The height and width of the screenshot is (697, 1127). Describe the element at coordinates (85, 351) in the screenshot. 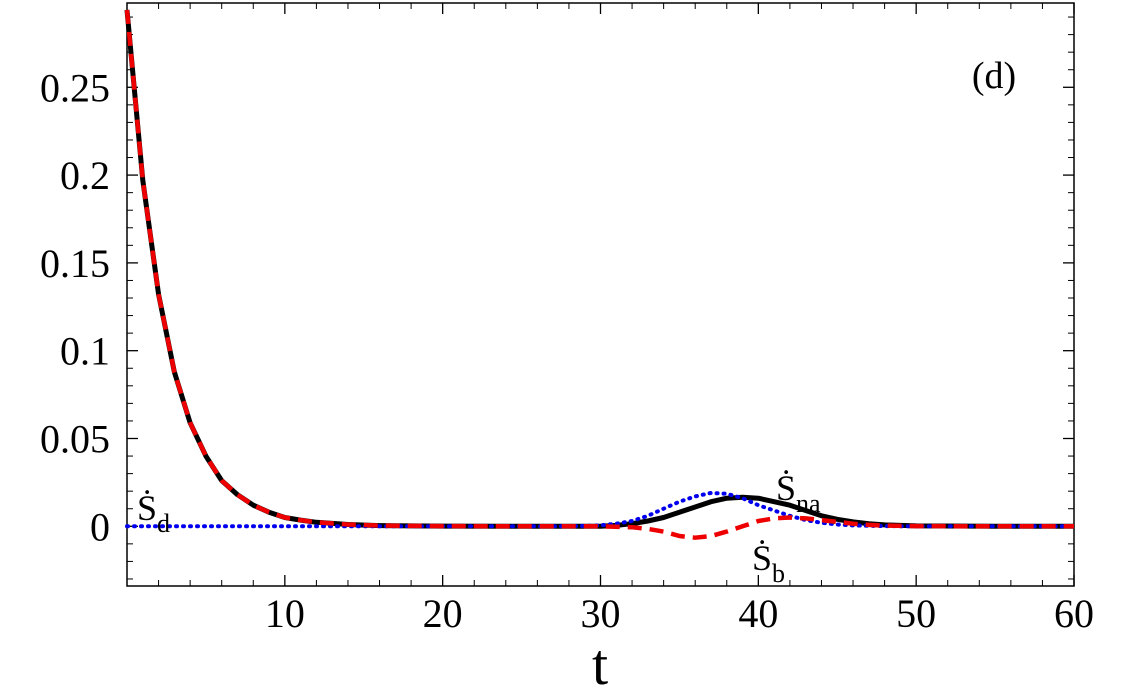

I see `y-tick-label: 0.1` at that location.